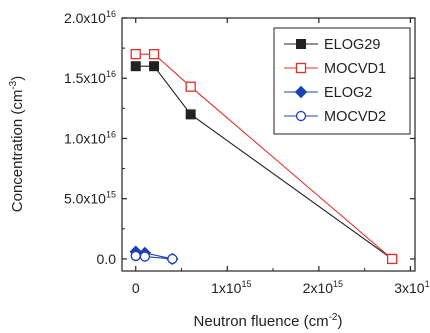  What do you see at coordinates (107, 259) in the screenshot?
I see `y-tick-label: 0.0` at bounding box center [107, 259].